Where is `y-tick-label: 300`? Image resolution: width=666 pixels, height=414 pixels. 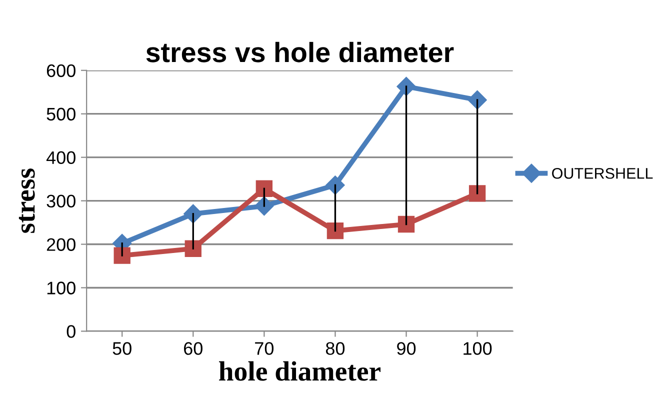 y-tick-label: 300 is located at coordinates (61, 201).